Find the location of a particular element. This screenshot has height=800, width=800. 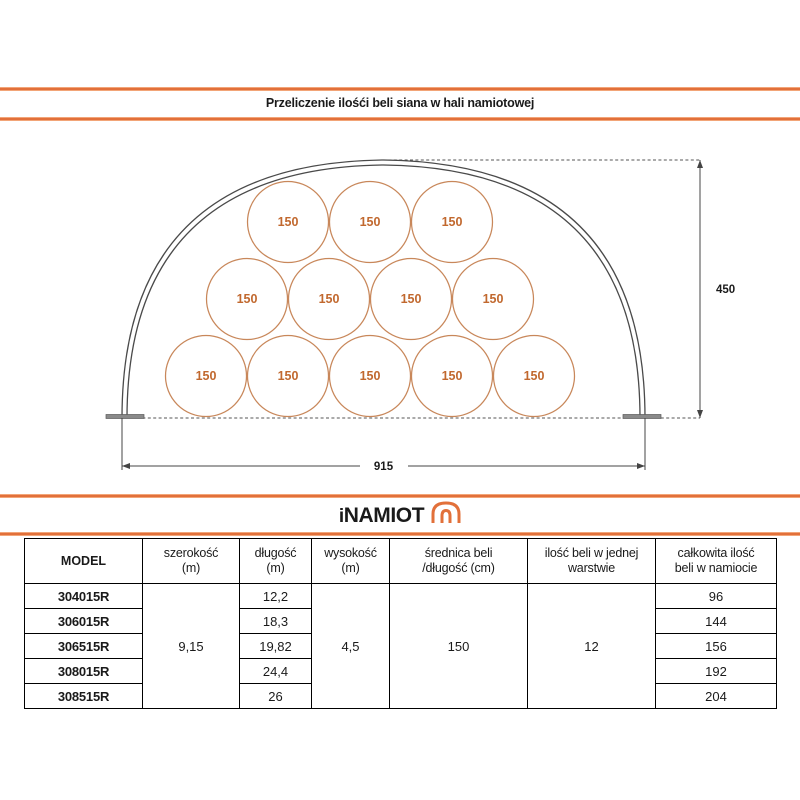

header-line-2: warstwie is located at coordinates (591, 568).